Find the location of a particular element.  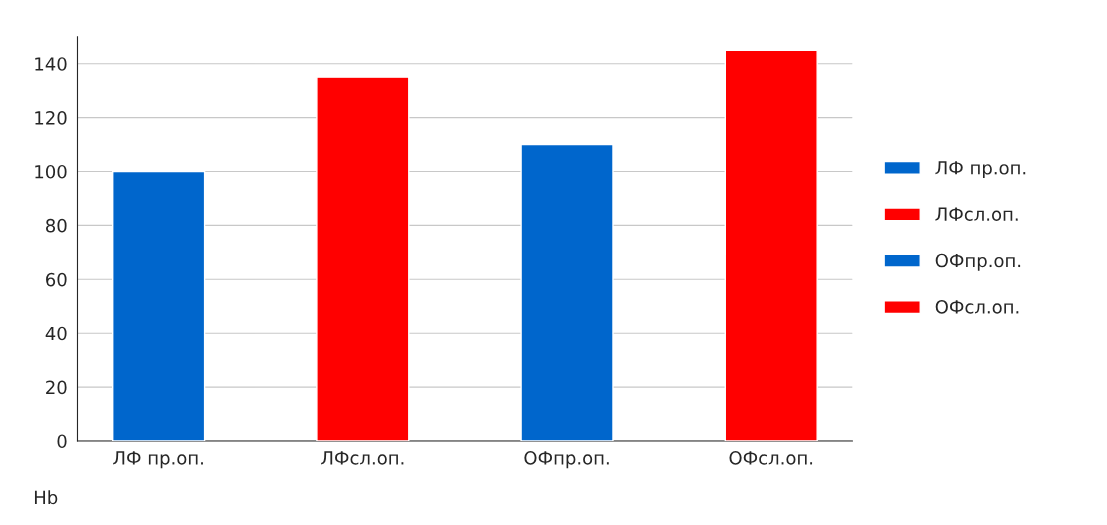

y-tick-label: 20 is located at coordinates (56, 387).